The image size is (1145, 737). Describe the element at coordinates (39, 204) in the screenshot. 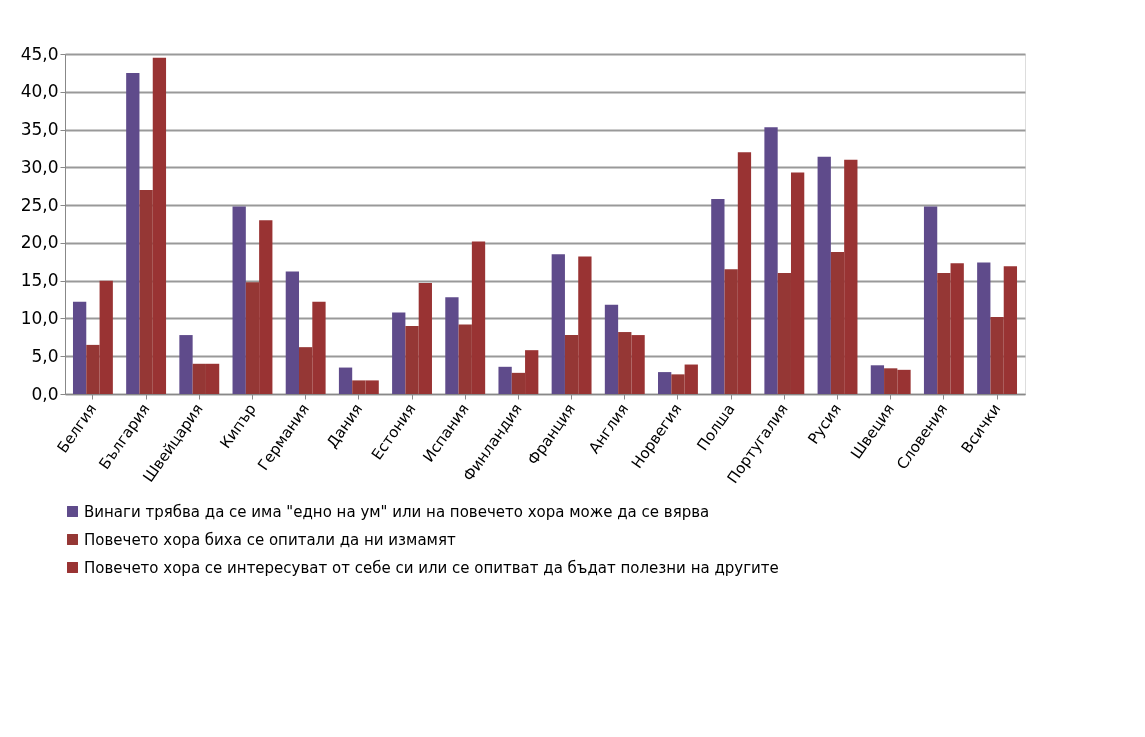

I see `y-tick-label: 25,0` at that location.